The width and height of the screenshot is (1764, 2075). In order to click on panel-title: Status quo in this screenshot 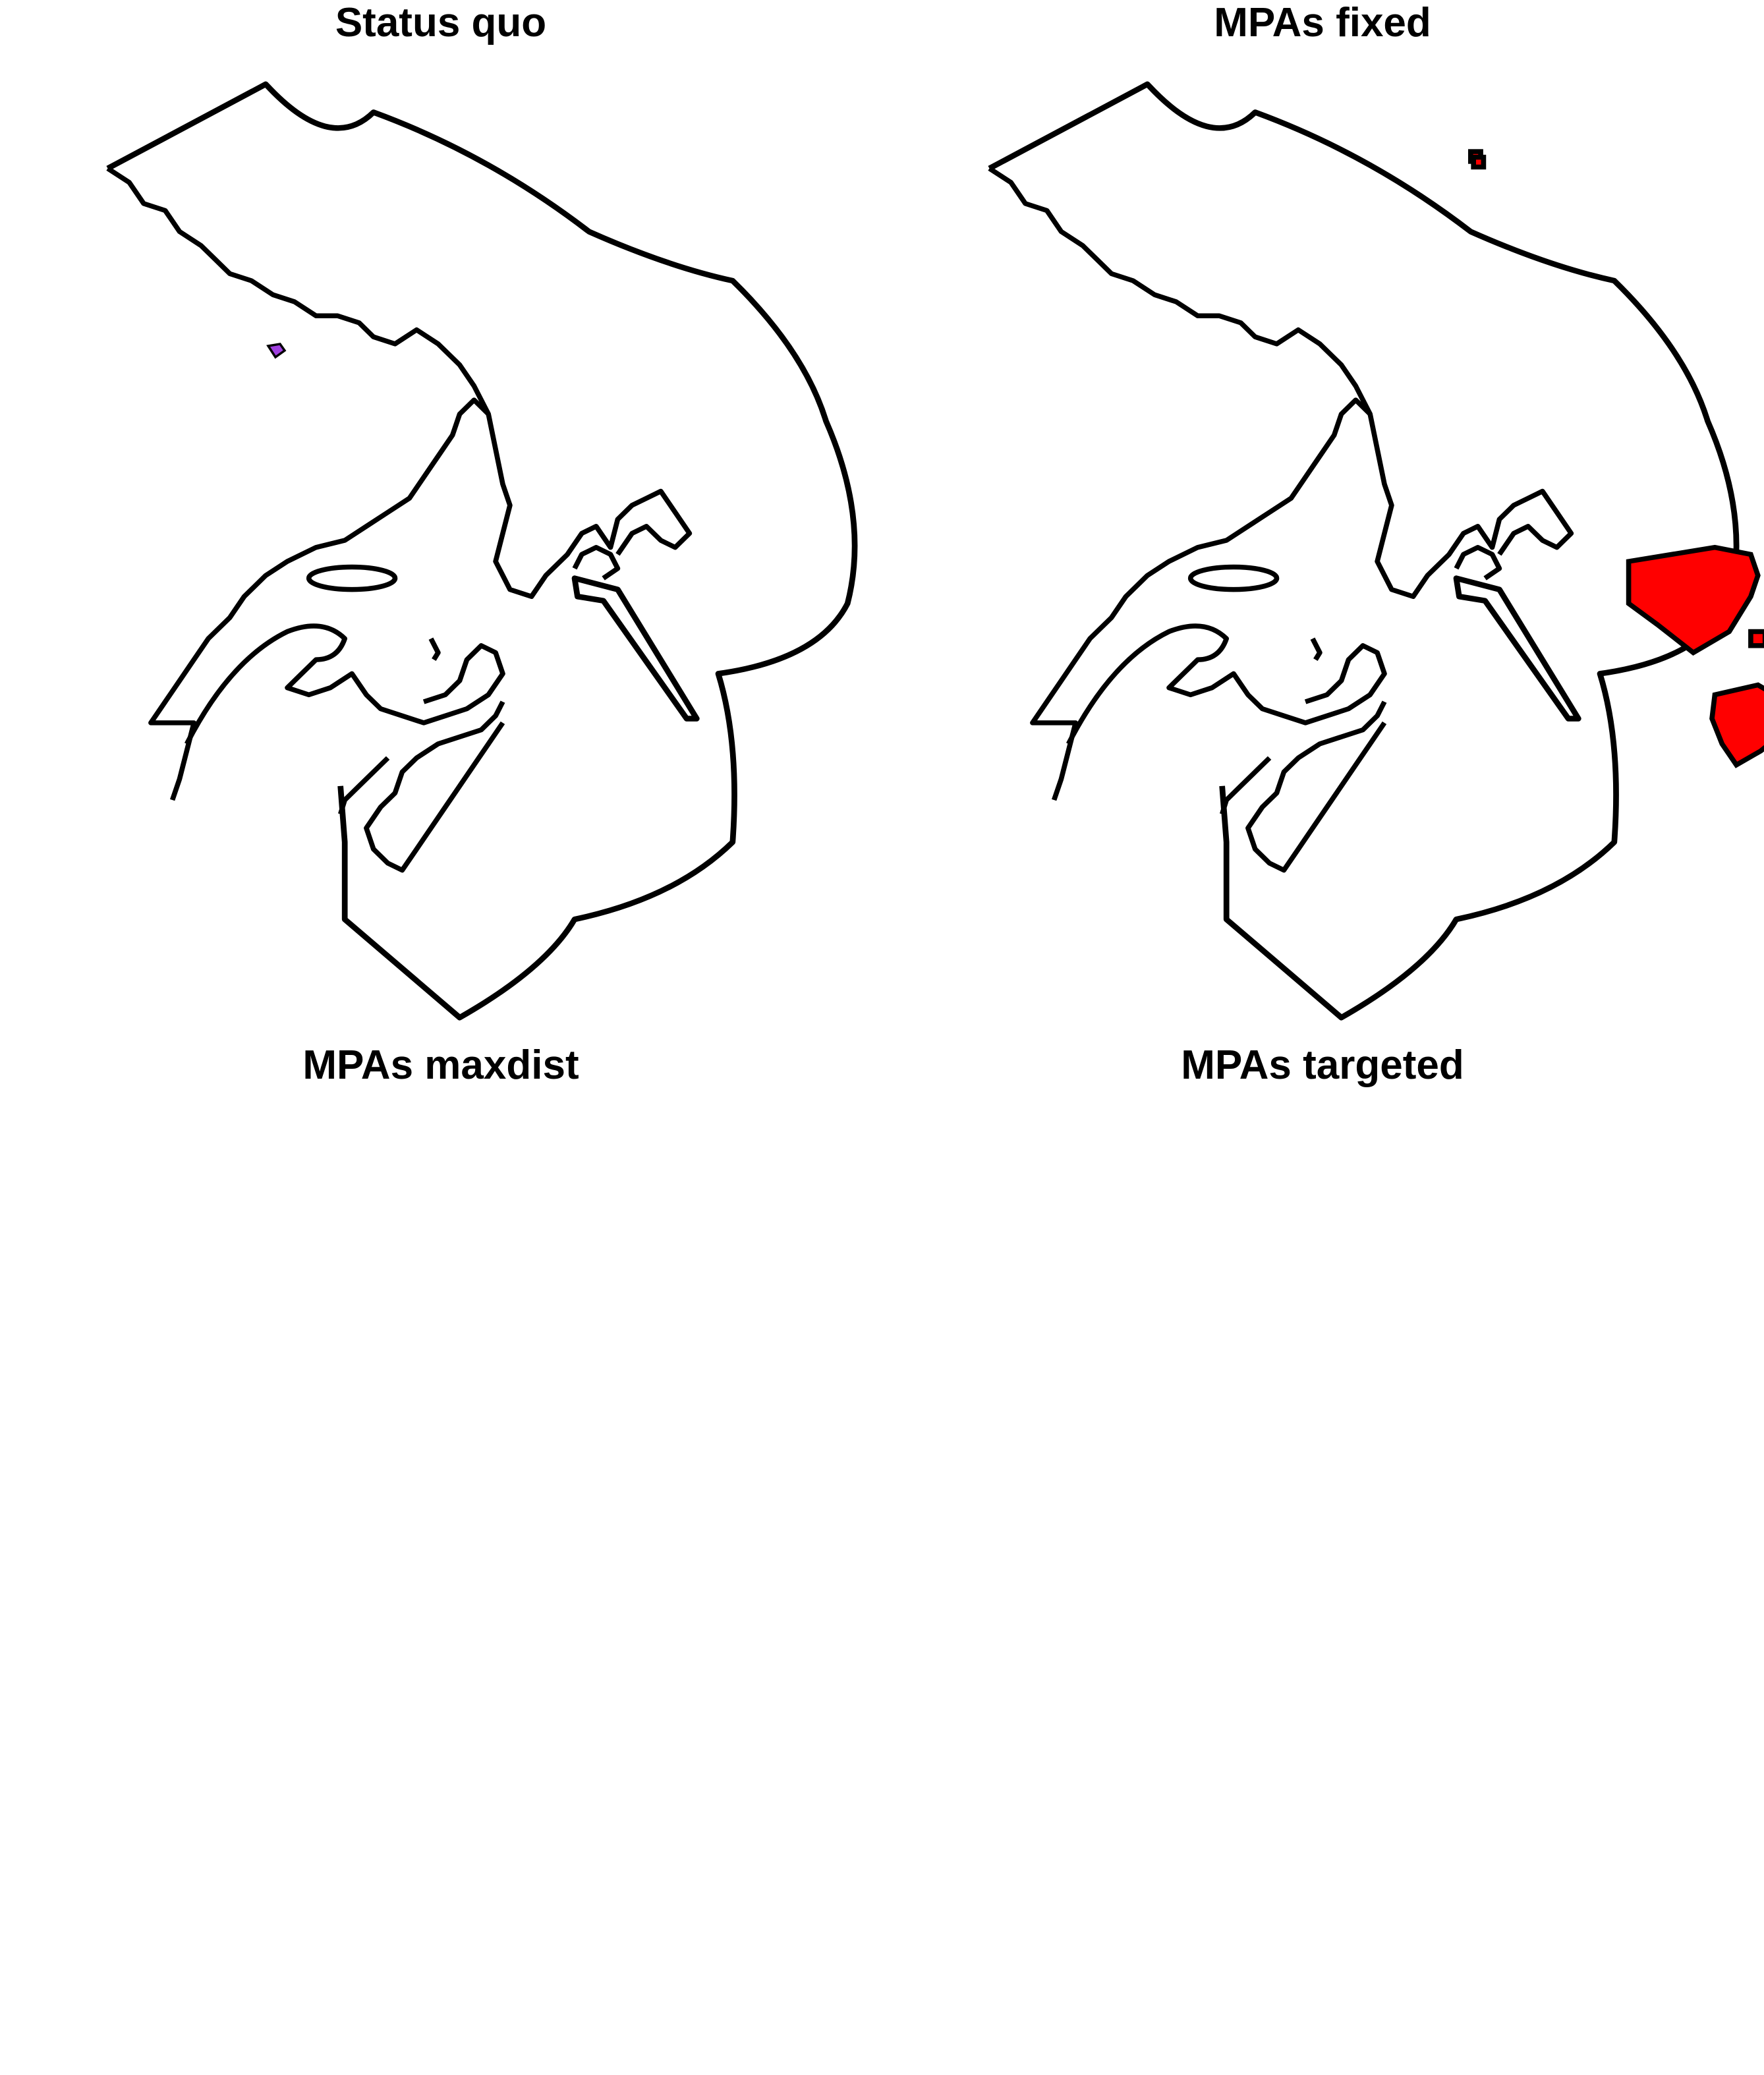, I will do `click(441, 22)`.